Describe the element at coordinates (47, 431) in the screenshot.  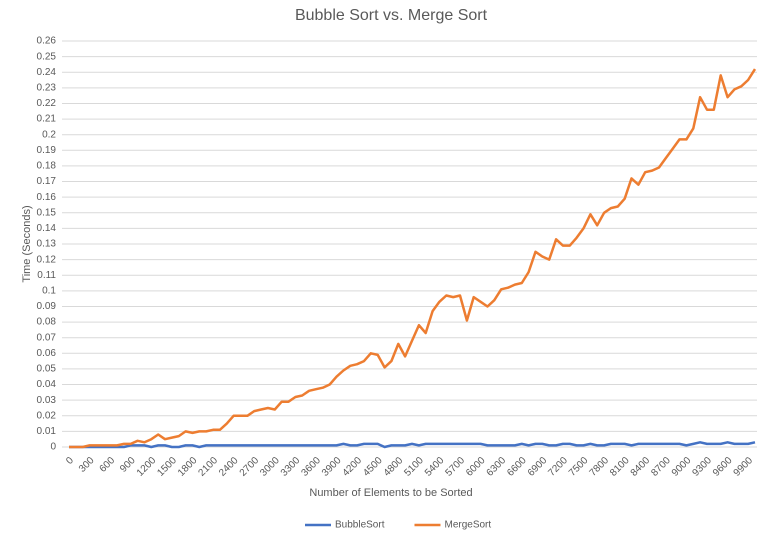
I see `y-tick-label: 0.01` at that location.